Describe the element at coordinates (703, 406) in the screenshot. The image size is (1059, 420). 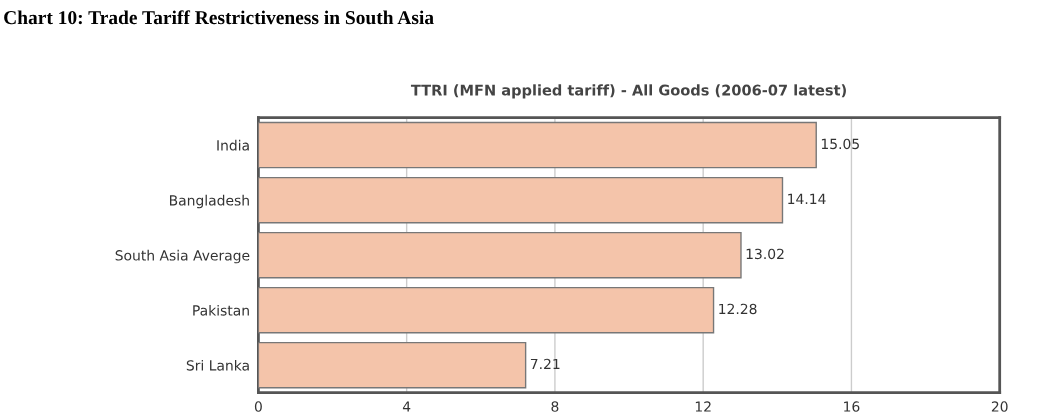
I see `x-tick-label: 12` at that location.